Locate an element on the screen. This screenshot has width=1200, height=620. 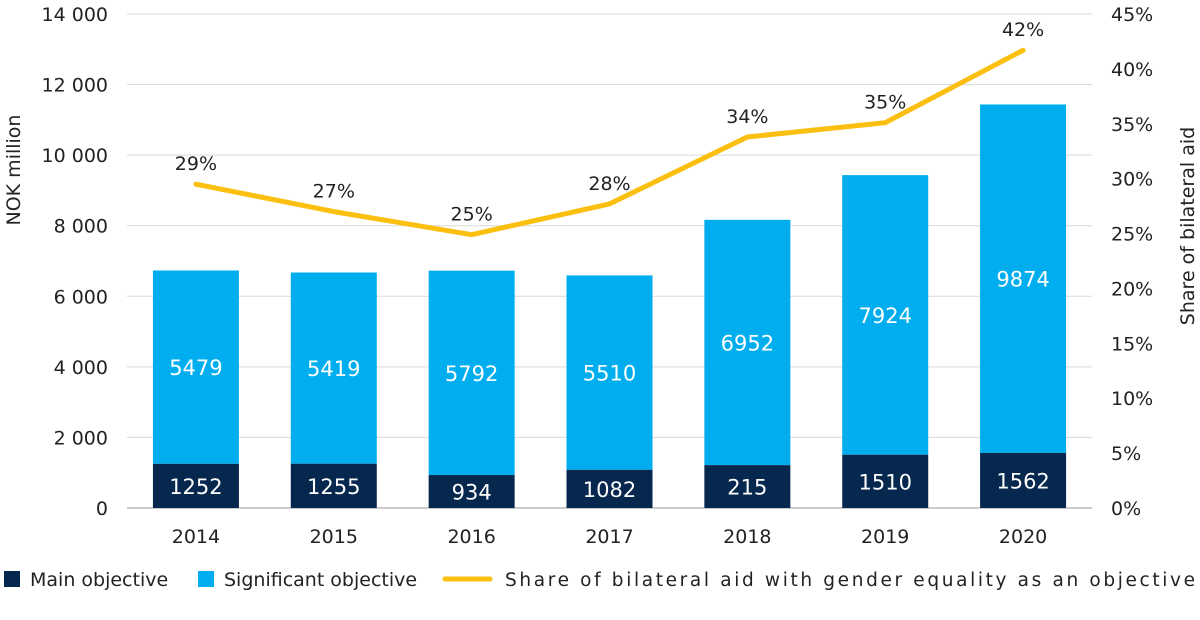
line-data-label: 35% is located at coordinates (885, 103).